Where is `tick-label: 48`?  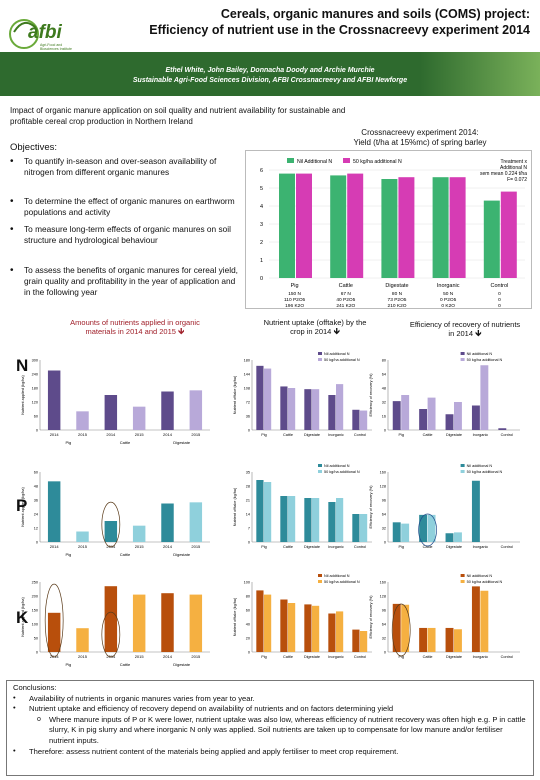
tick-label: 48 is located at coordinates (36, 487).